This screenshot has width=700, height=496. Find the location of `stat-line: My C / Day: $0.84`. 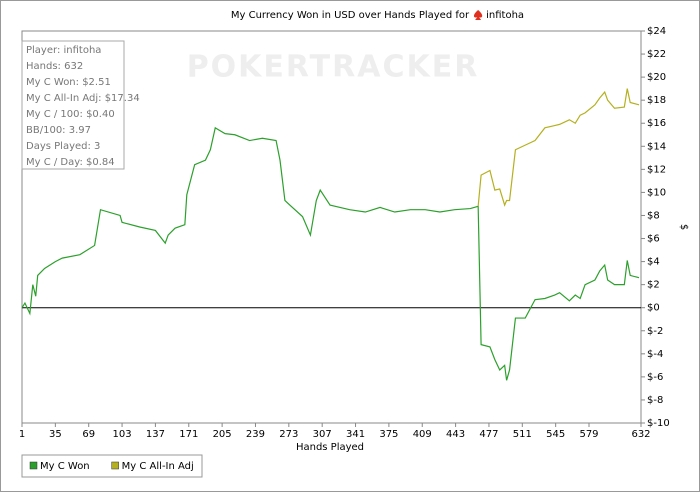

stat-line: My C / Day: $0.84 is located at coordinates (70, 162).